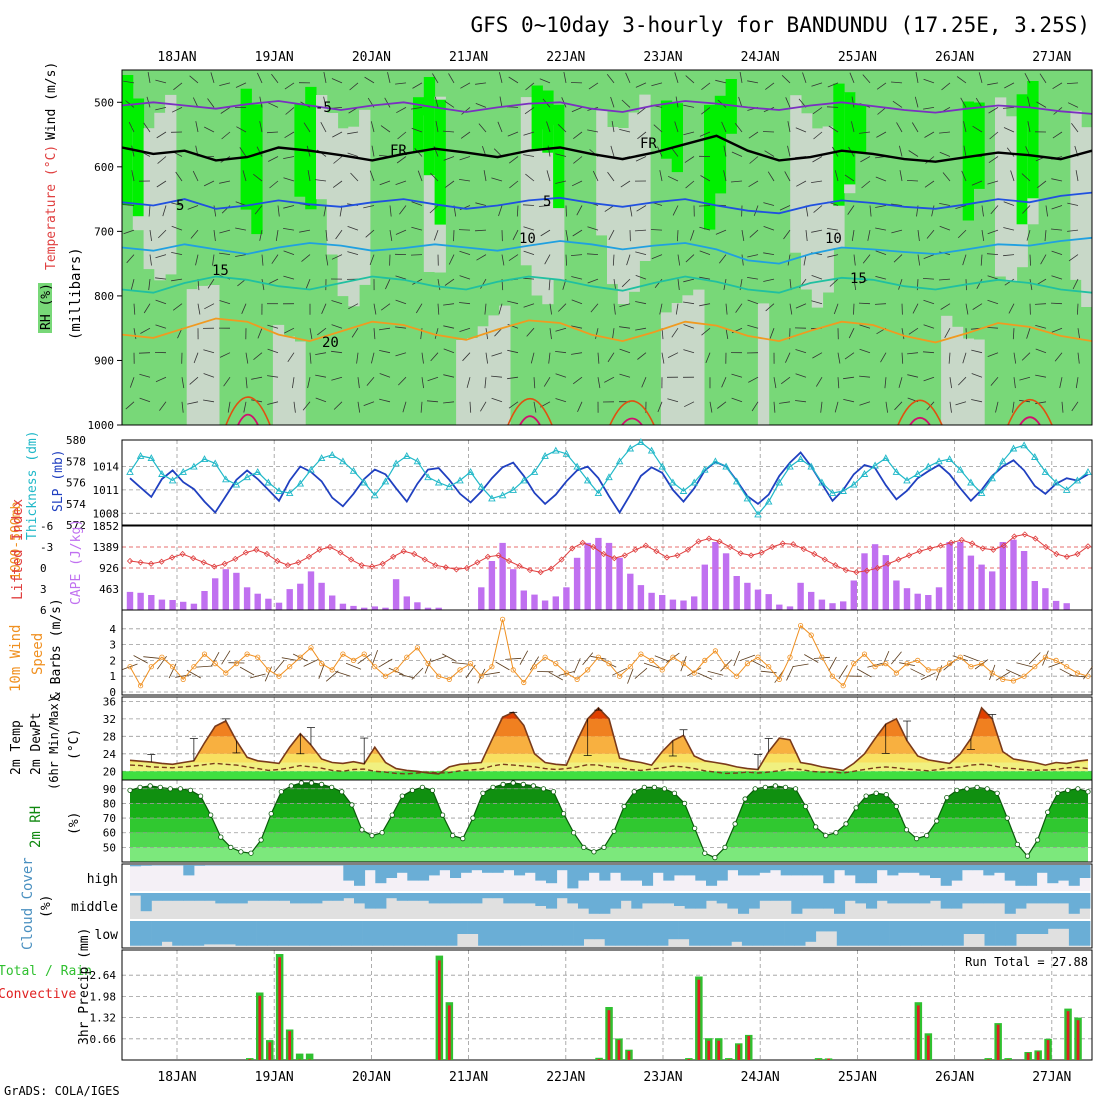  Describe the element at coordinates (102, 879) in the screenshot. I see `cloud-layer-label: high` at that location.